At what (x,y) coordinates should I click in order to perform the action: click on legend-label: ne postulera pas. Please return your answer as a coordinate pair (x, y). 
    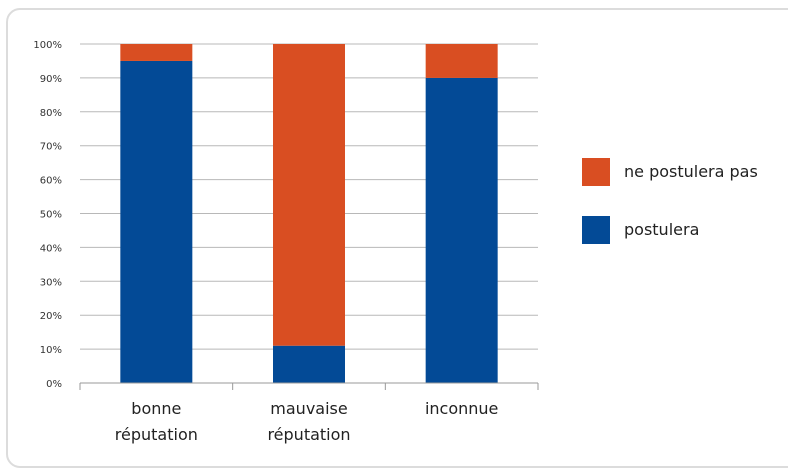
    Looking at the image, I should click on (691, 171).